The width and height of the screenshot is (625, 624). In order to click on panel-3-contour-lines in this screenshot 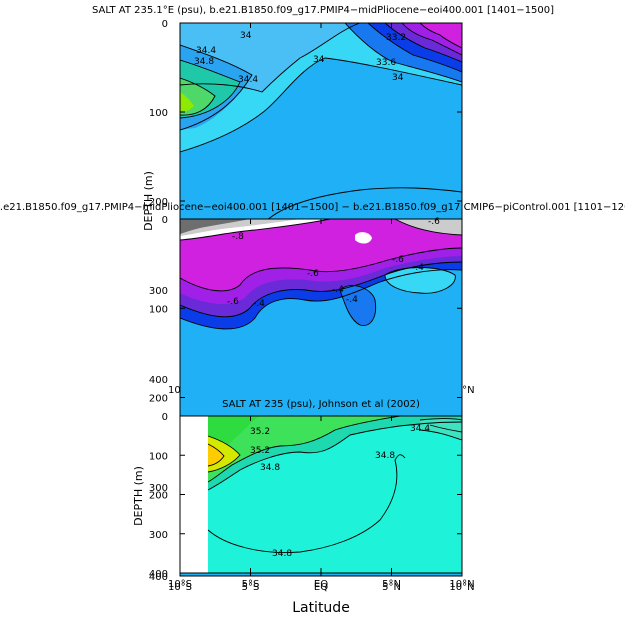, I will do `click(334, 484)`.